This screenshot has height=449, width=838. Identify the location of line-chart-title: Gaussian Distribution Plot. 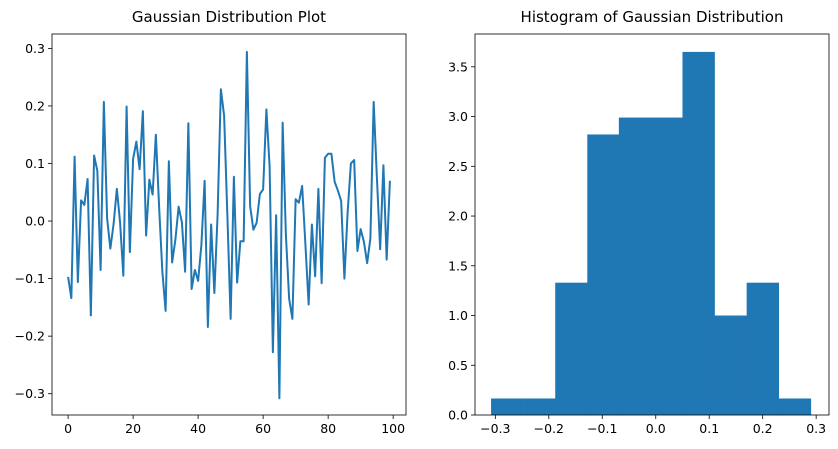
(229, 17).